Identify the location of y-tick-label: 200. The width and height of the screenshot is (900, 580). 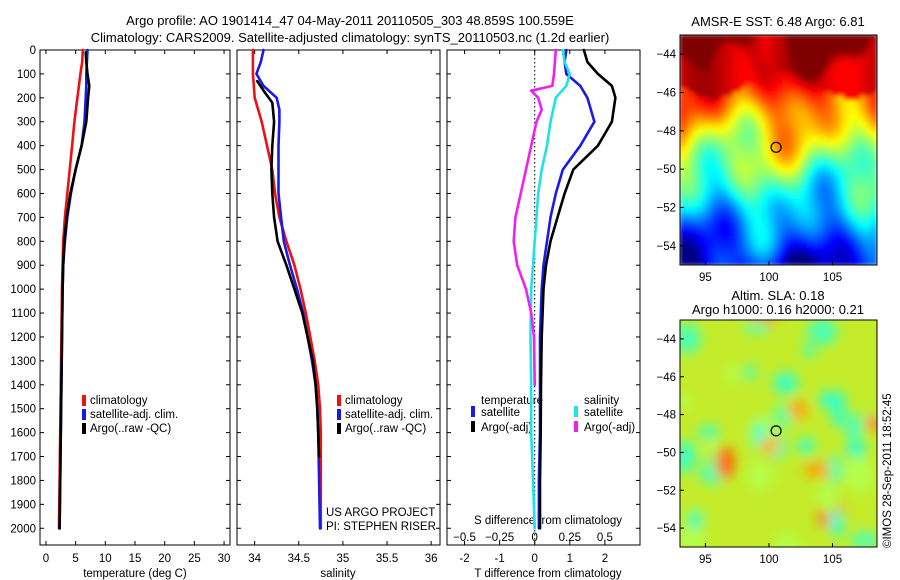
(26, 99).